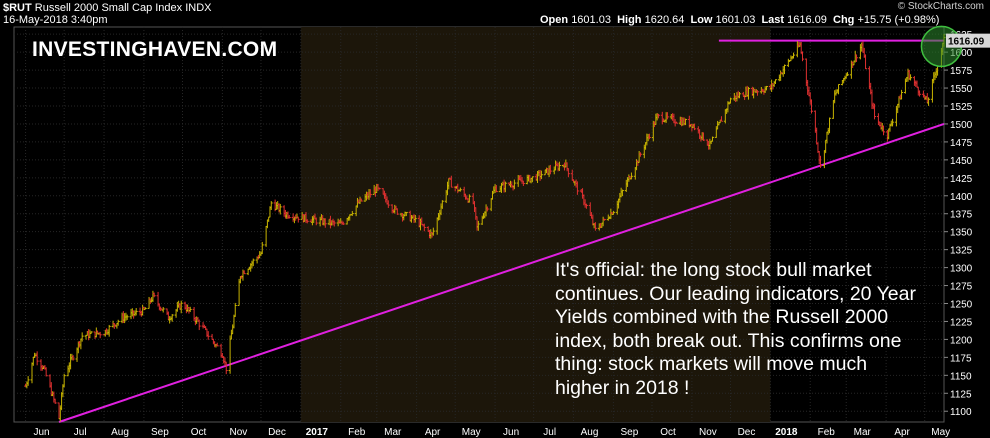 This screenshot has height=438, width=990. What do you see at coordinates (961, 287) in the screenshot?
I see `y-tick-label: 1275` at bounding box center [961, 287].